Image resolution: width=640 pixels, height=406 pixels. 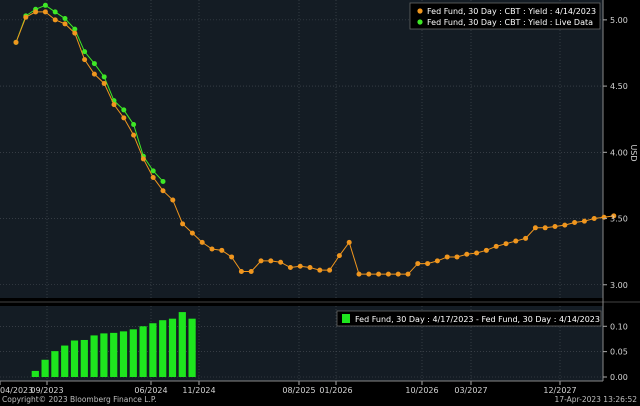 I want to click on y-tick-label: 0.10, so click(x=619, y=326).